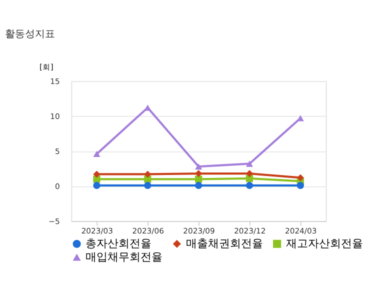 The image size is (370, 285). What do you see at coordinates (55, 117) in the screenshot?
I see `y-tick-label: 10` at bounding box center [55, 117].